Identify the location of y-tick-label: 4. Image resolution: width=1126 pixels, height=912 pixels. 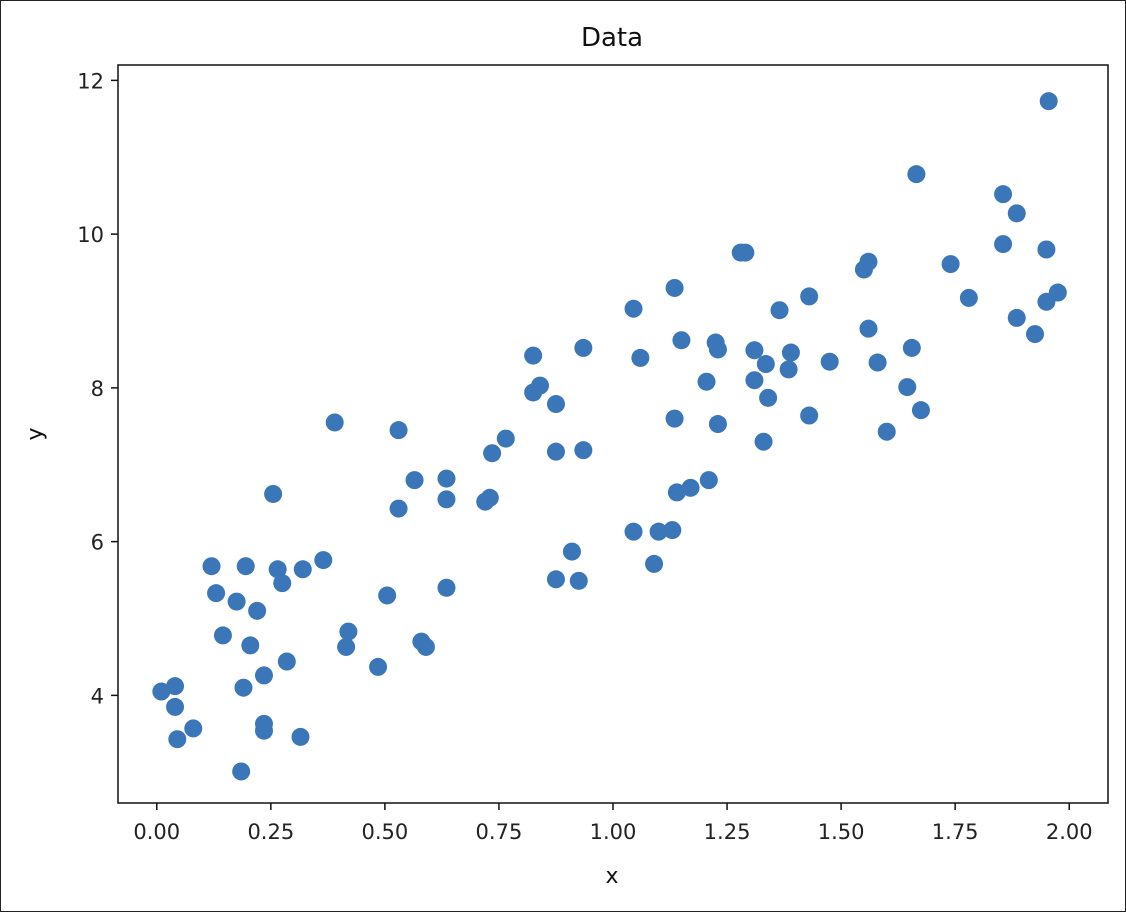
(97, 696).